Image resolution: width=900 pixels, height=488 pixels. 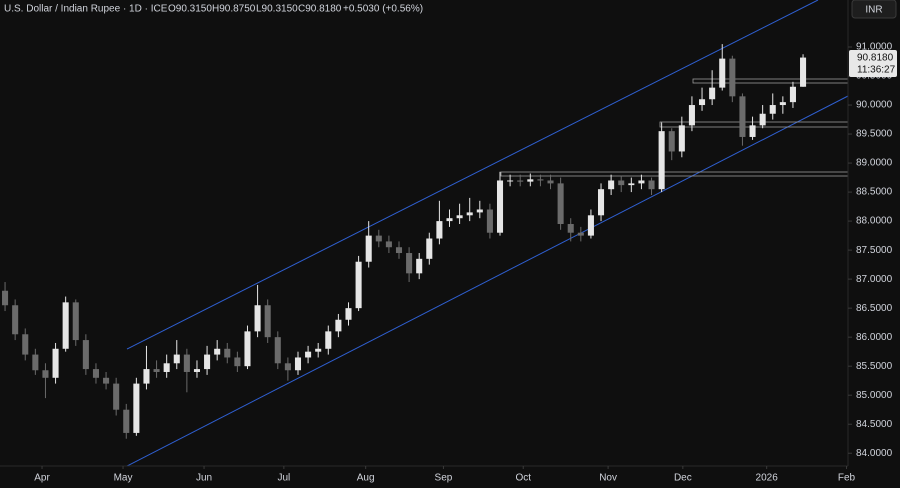 What do you see at coordinates (874, 250) in the screenshot?
I see `y-tick-label: 87.5000` at bounding box center [874, 250].